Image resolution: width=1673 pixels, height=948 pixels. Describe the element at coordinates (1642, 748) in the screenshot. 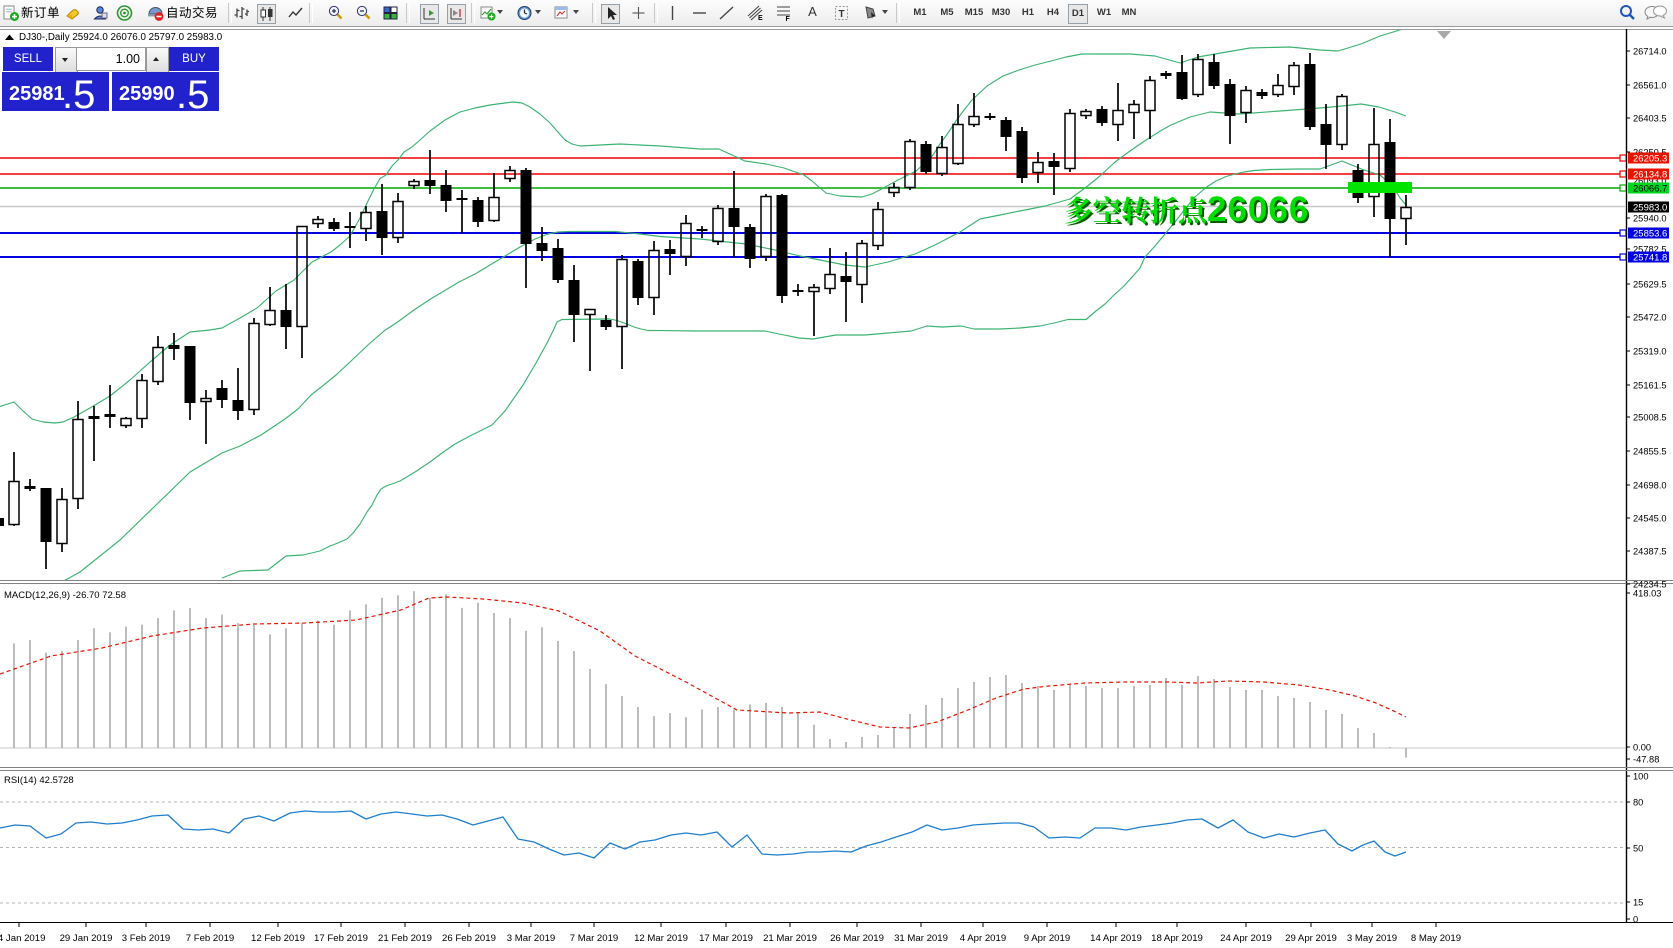

I see `svg-text: 0.00` at that location.